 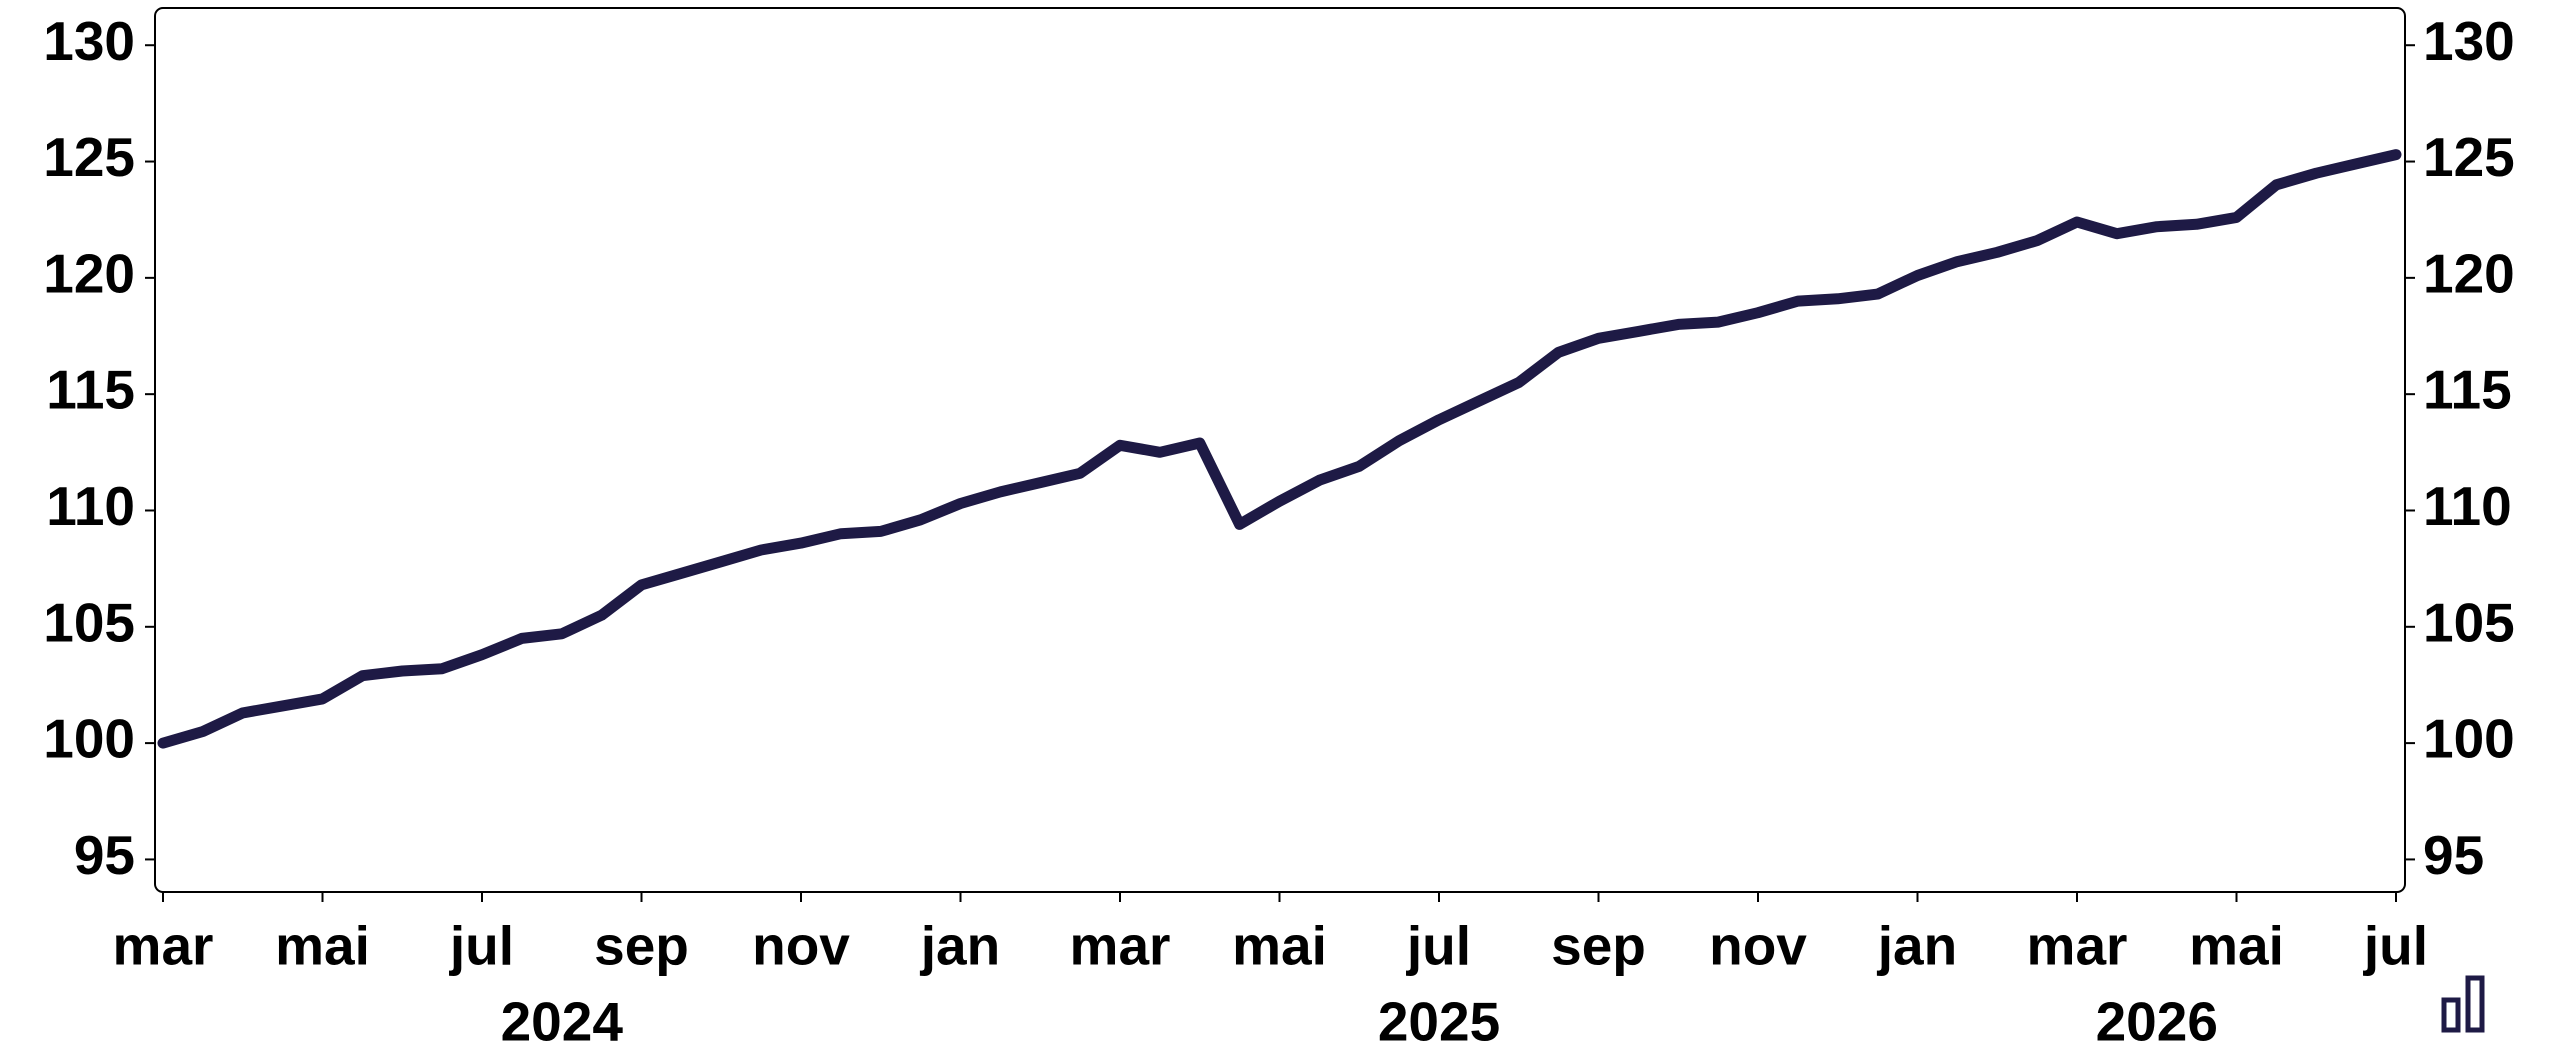 I want to click on y2-tick-label: 100, so click(x=2469, y=739).